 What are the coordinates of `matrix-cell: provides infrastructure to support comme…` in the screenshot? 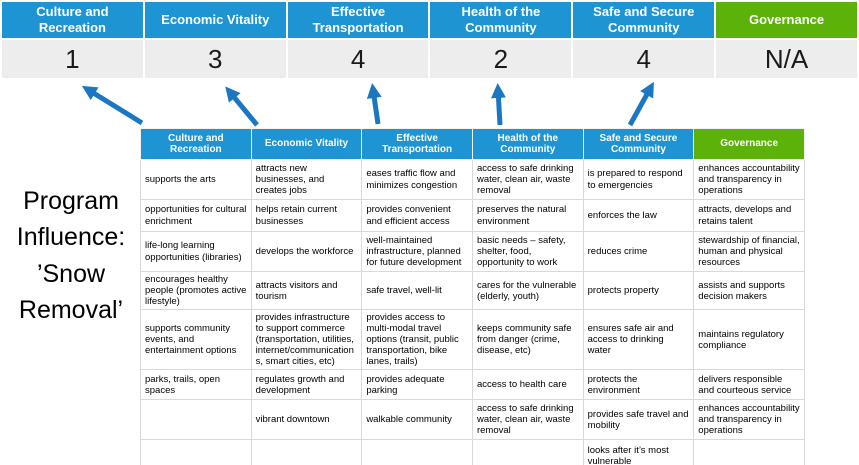 It's located at (306, 340).